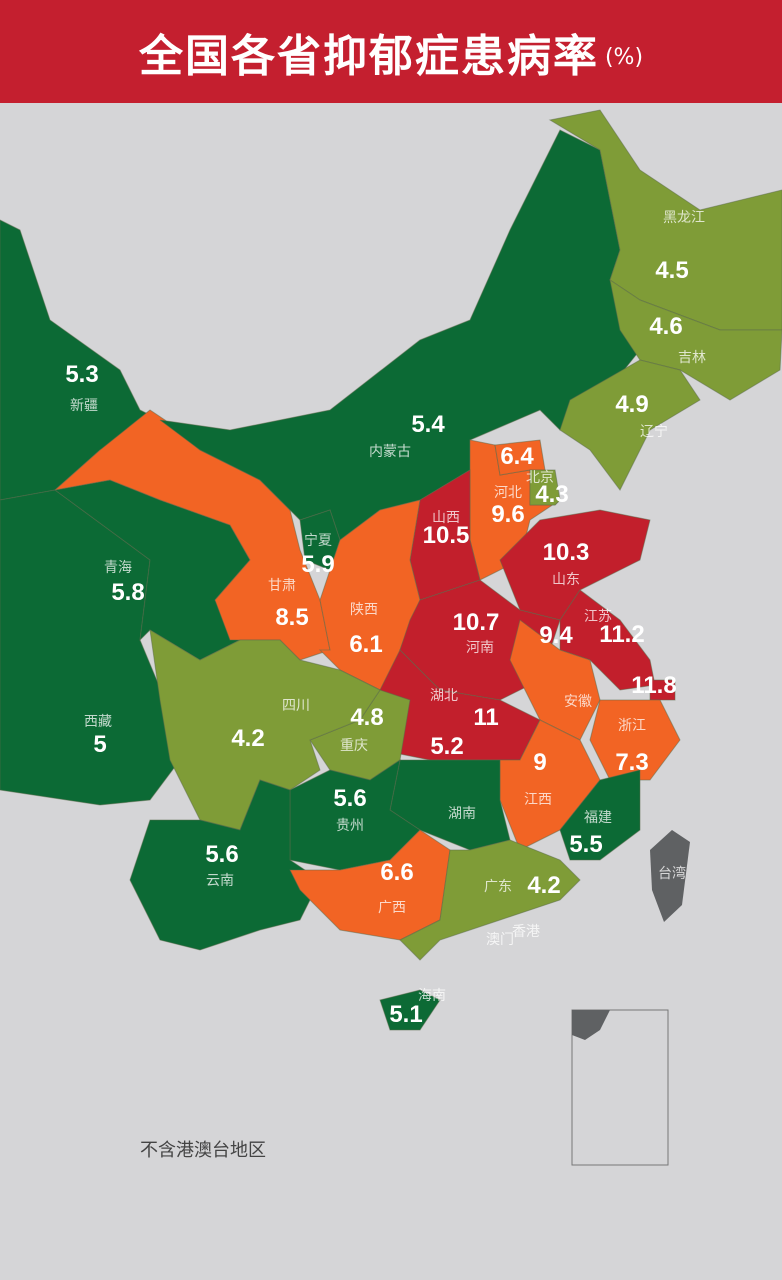 Image resolution: width=782 pixels, height=1280 pixels. Describe the element at coordinates (556, 635) in the screenshot. I see `province-value-anhui: 9.4` at that location.